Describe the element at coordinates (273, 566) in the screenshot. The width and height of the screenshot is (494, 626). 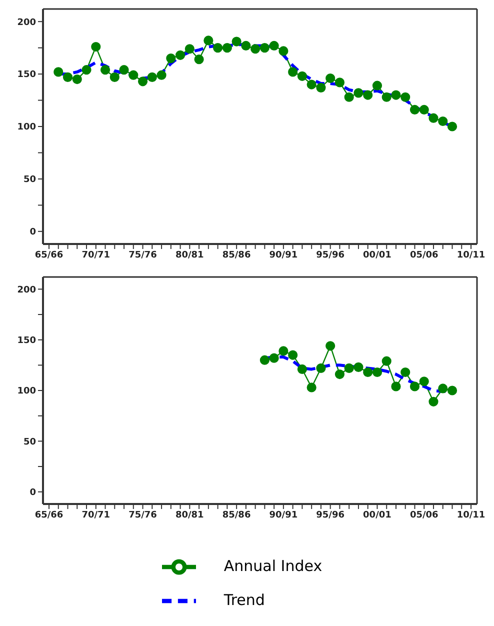
I see `legend-label: Annual Index` at that location.